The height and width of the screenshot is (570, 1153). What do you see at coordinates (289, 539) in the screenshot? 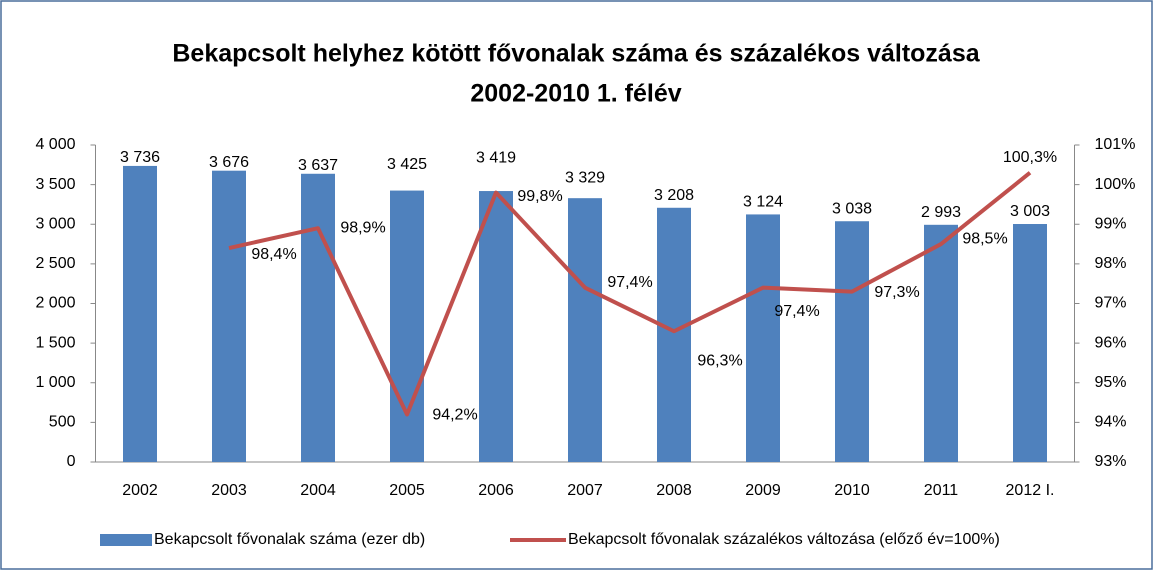
I see `legend-label: Bekapcsolt fővonalak száma (ezer db)` at bounding box center [289, 539].